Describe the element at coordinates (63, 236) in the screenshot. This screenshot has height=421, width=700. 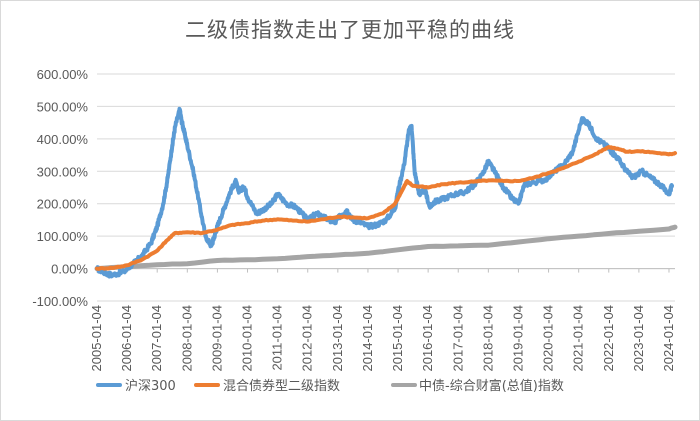
I see `y-tick-label: 100.00%` at that location.